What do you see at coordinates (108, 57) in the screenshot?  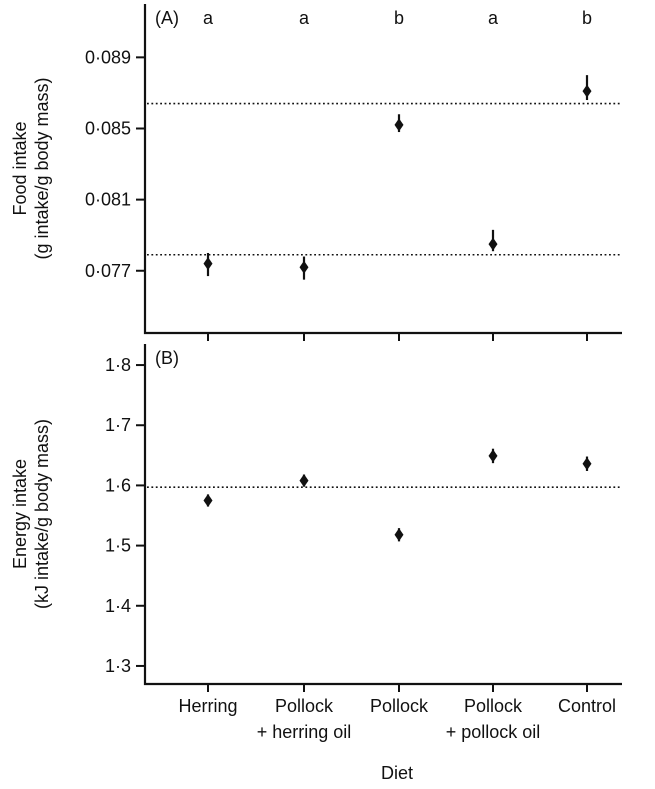 I see `panel-a-ytick-label: 0·089` at bounding box center [108, 57].